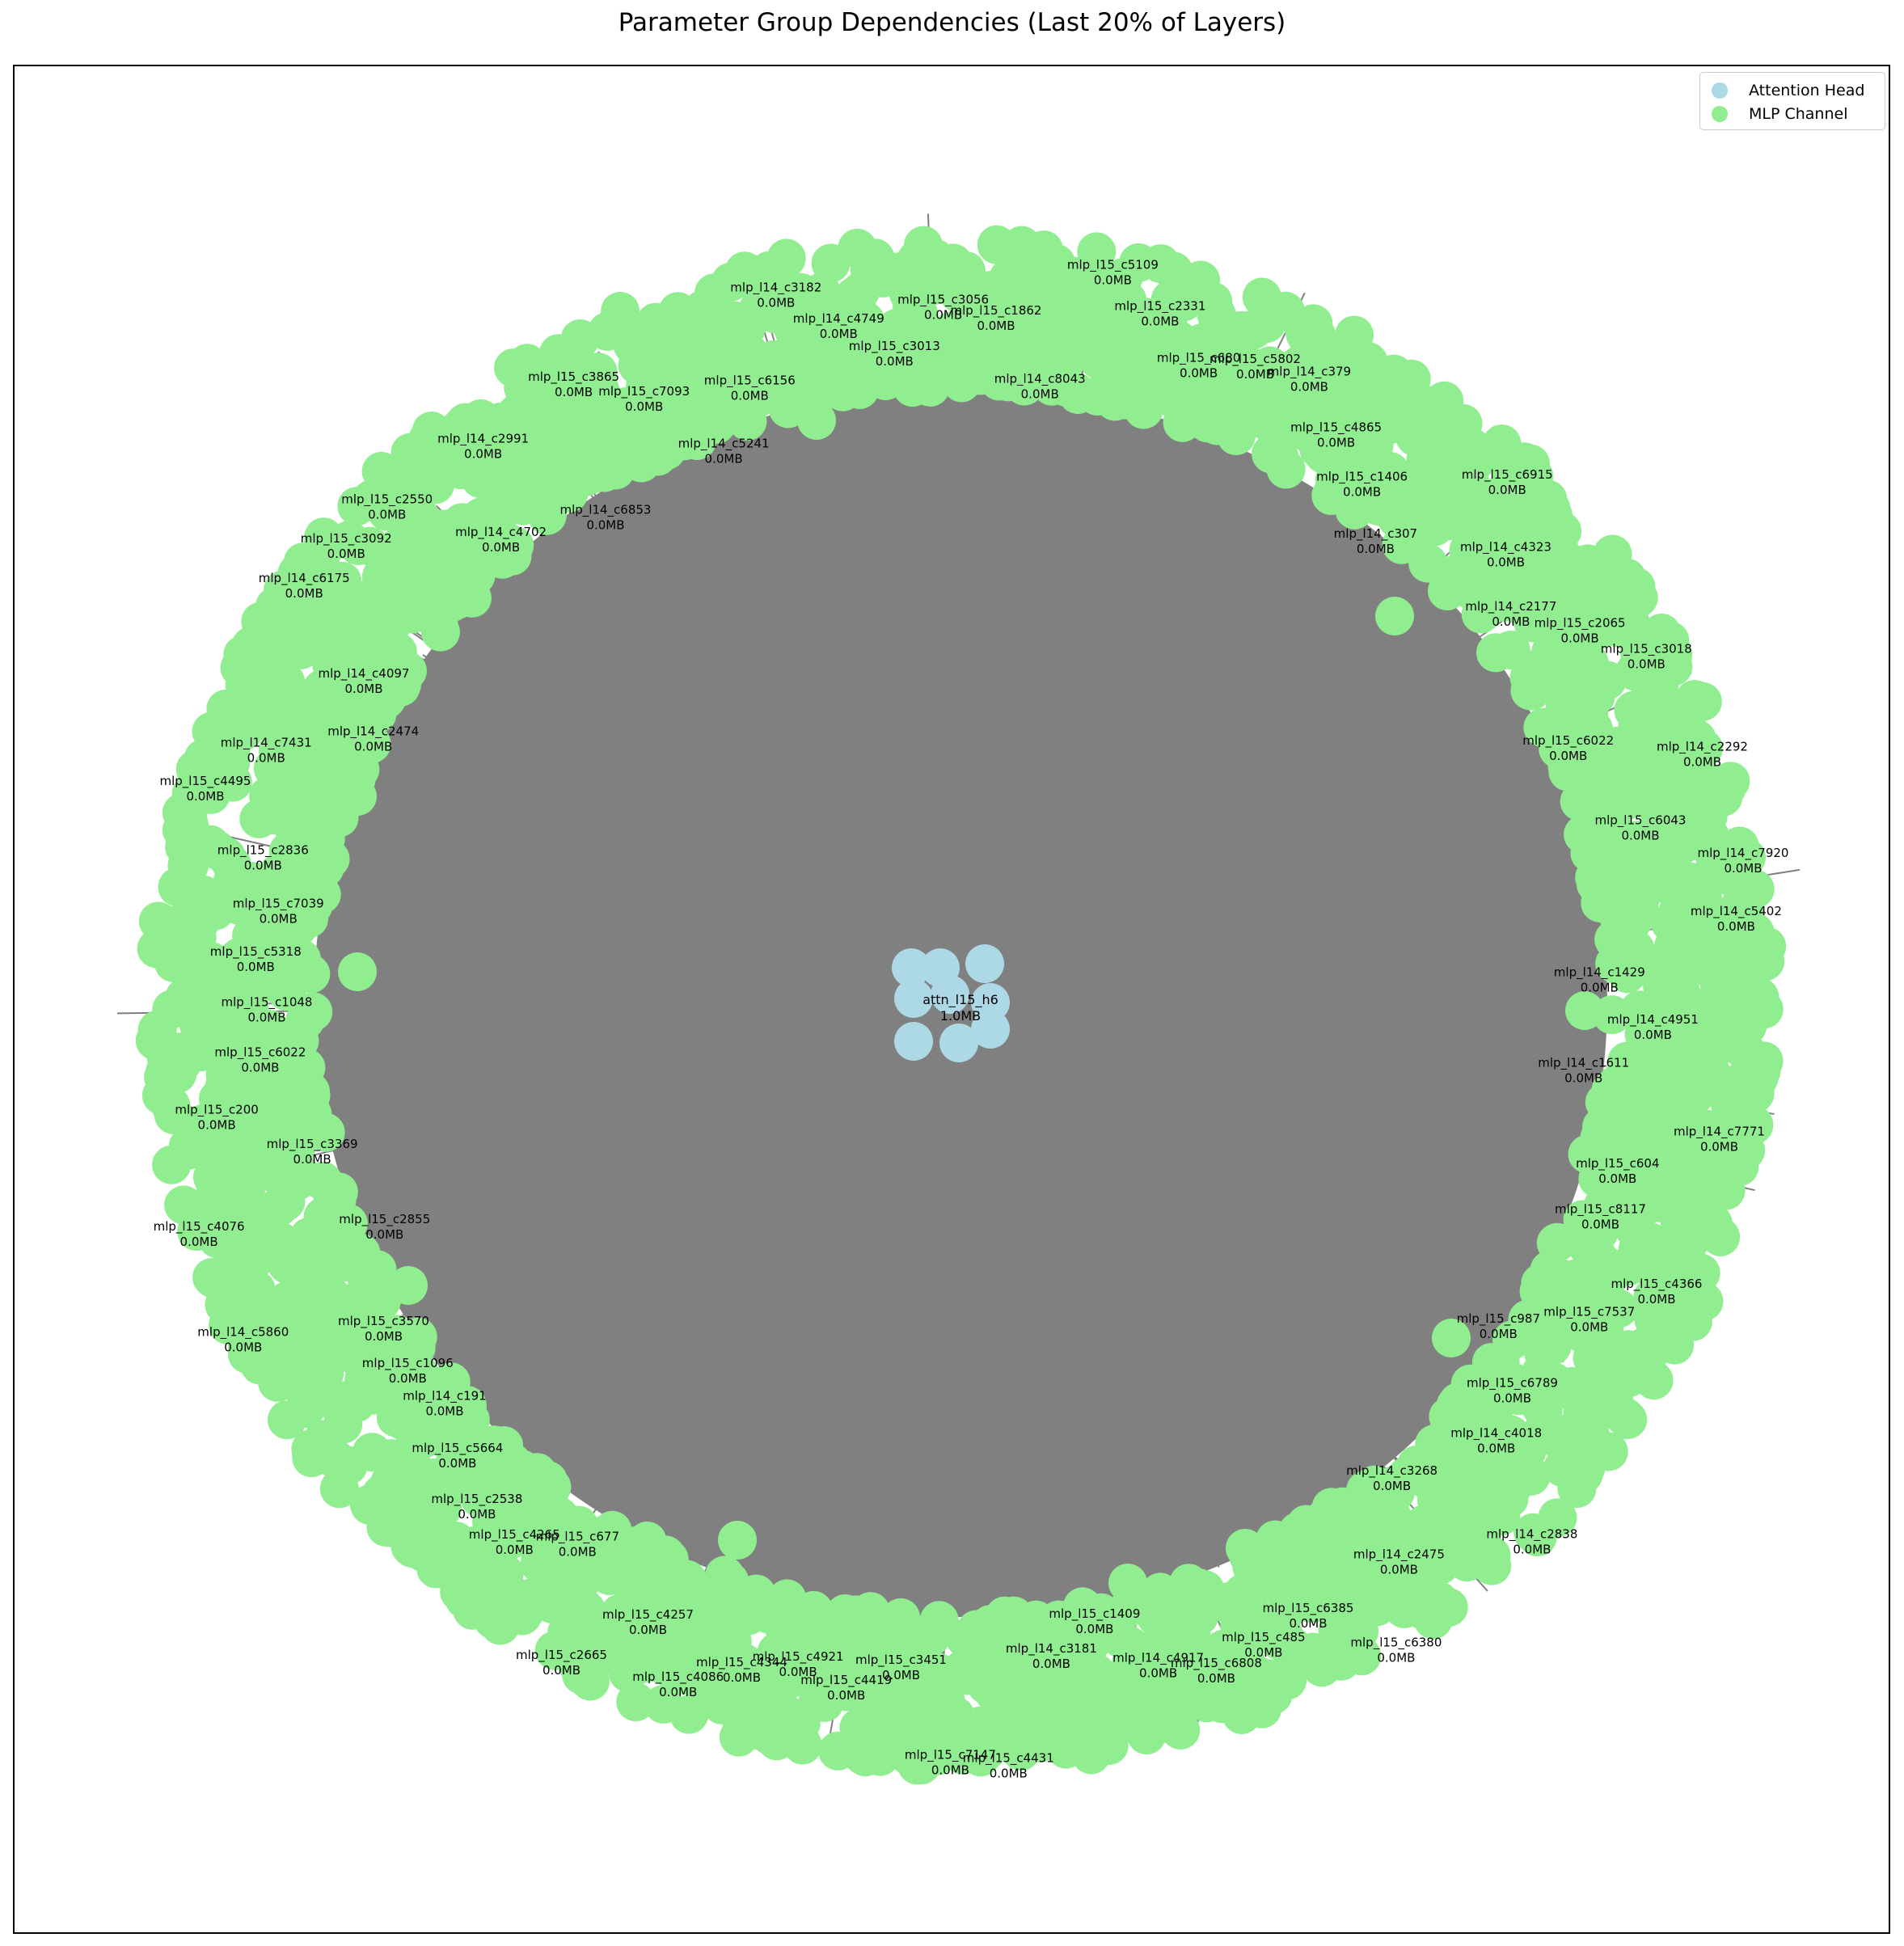  What do you see at coordinates (1657, 1285) in the screenshot?
I see `mlp-node-label: mlp_l15_c4366` at bounding box center [1657, 1285].